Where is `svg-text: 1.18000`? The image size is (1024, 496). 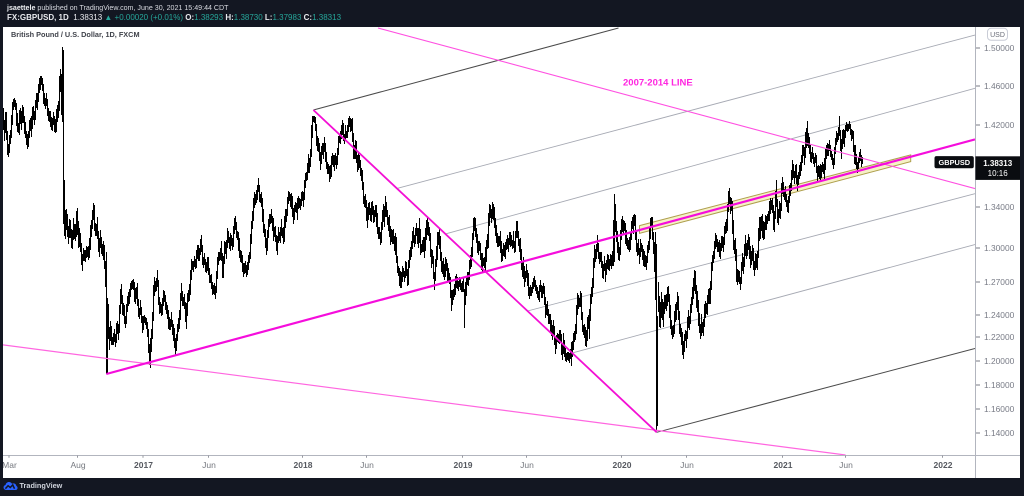
svg-text: 1.18000 is located at coordinates (999, 385).